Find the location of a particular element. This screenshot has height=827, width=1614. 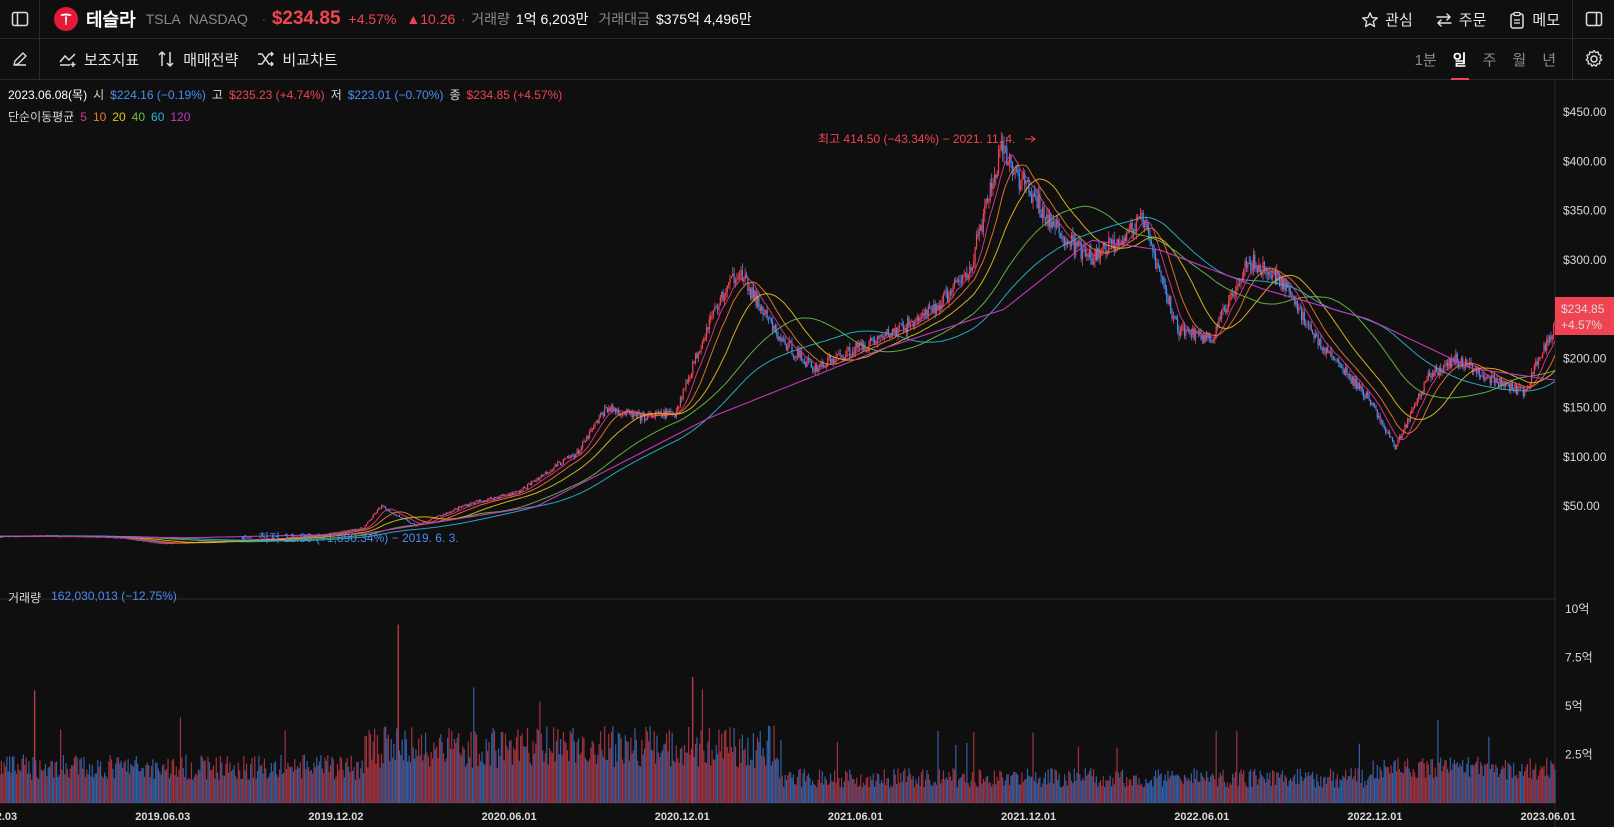

right-panel-toggle-button is located at coordinates (1593, 19).